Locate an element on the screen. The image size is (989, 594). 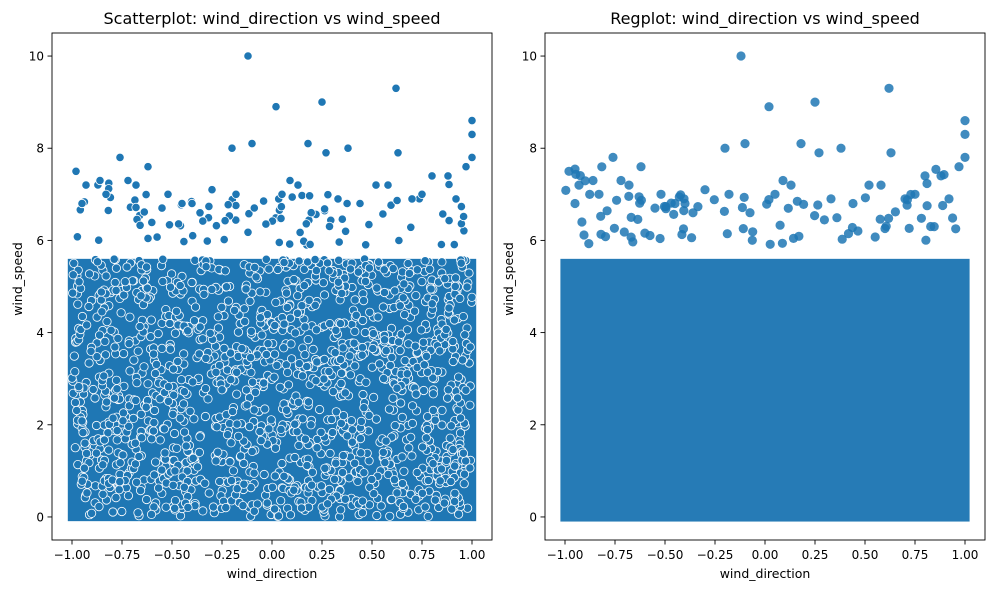
x-tick-label: −1.00 is located at coordinates (565, 555).